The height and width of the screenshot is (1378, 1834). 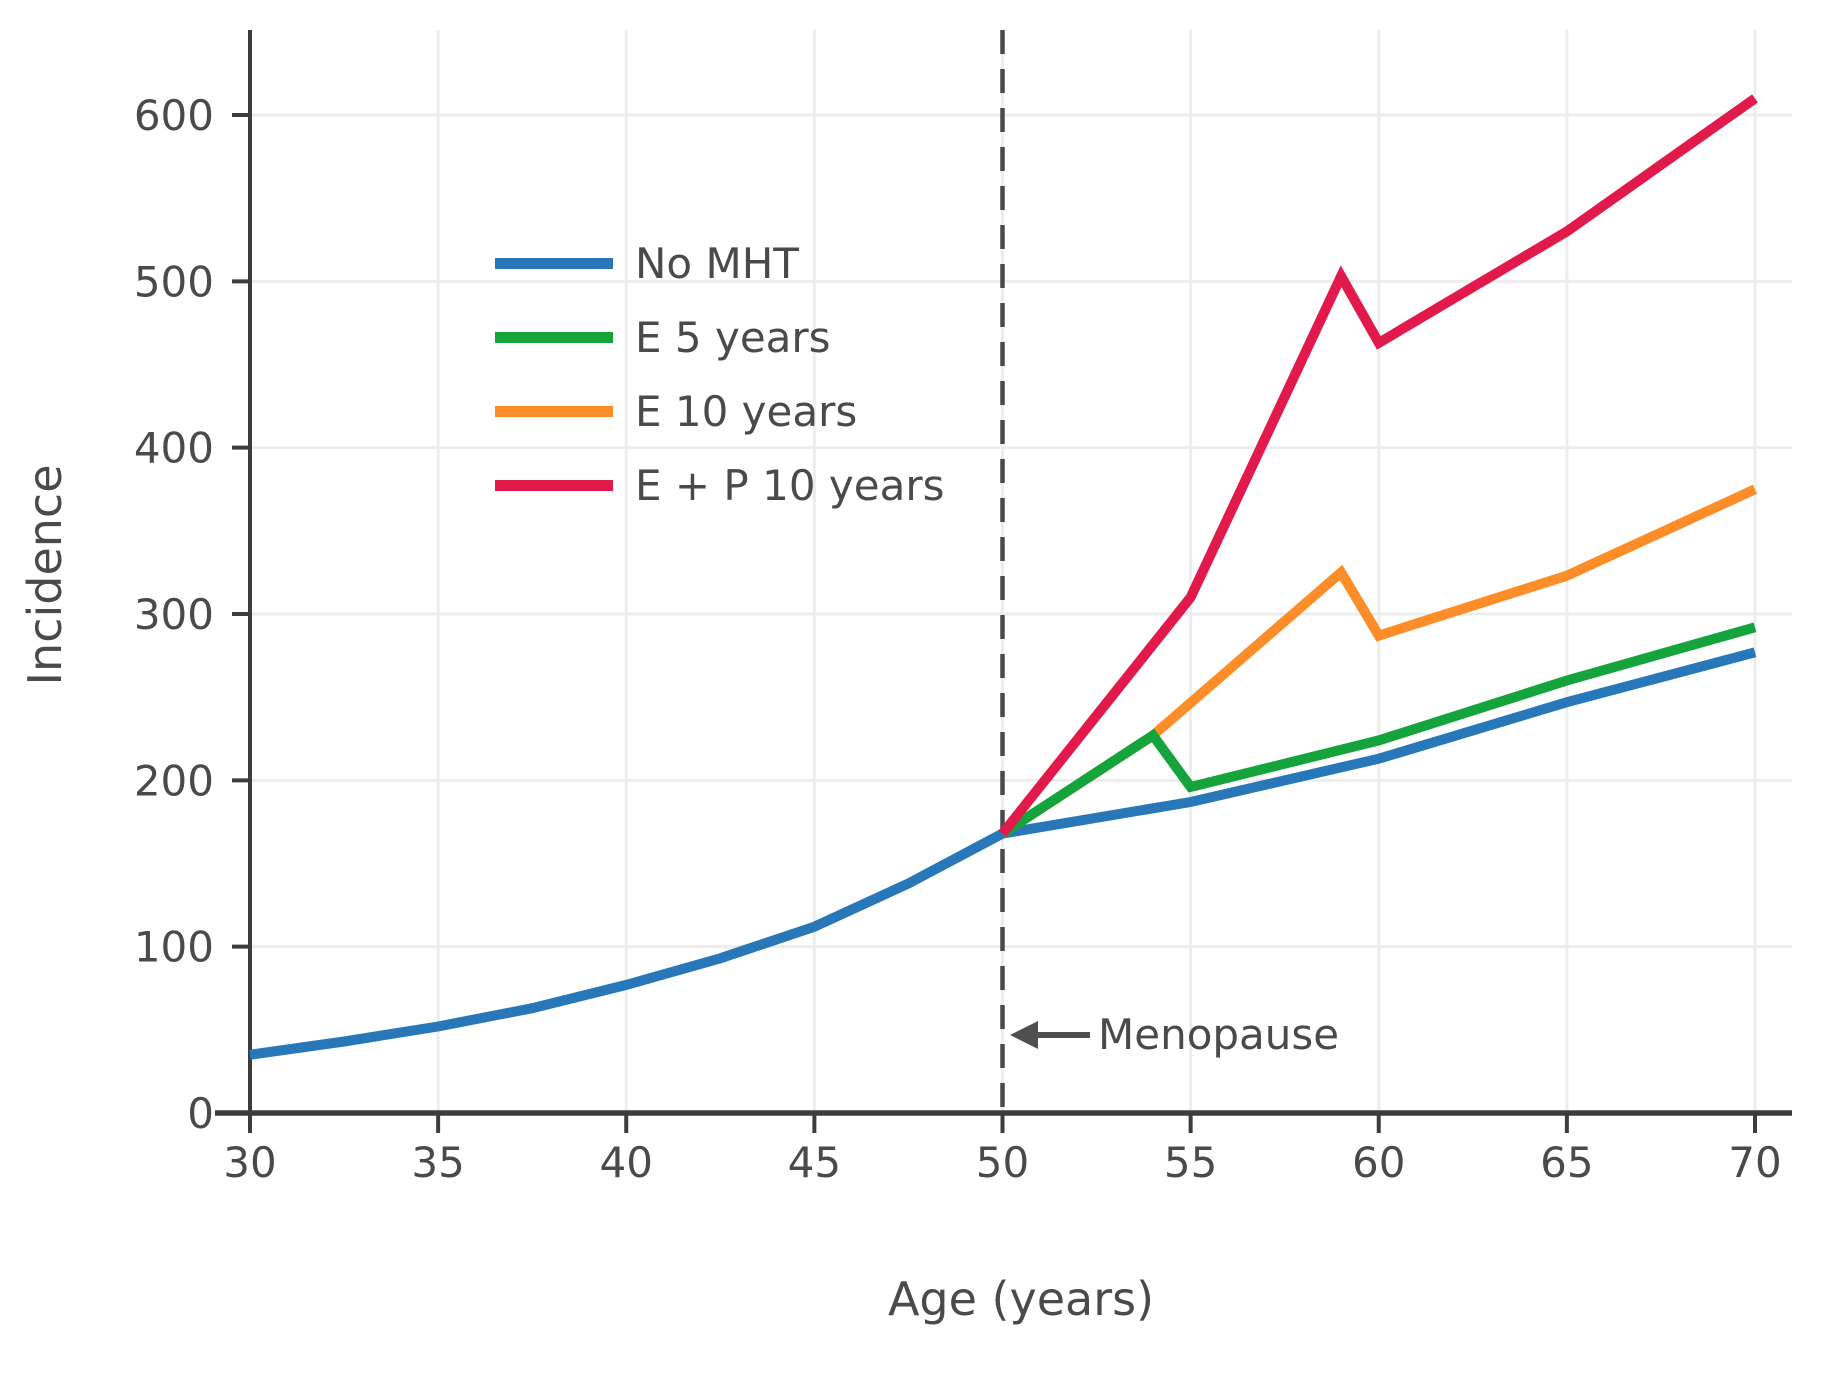 What do you see at coordinates (1021, 1299) in the screenshot?
I see `x-axis-title: Age (years)` at bounding box center [1021, 1299].